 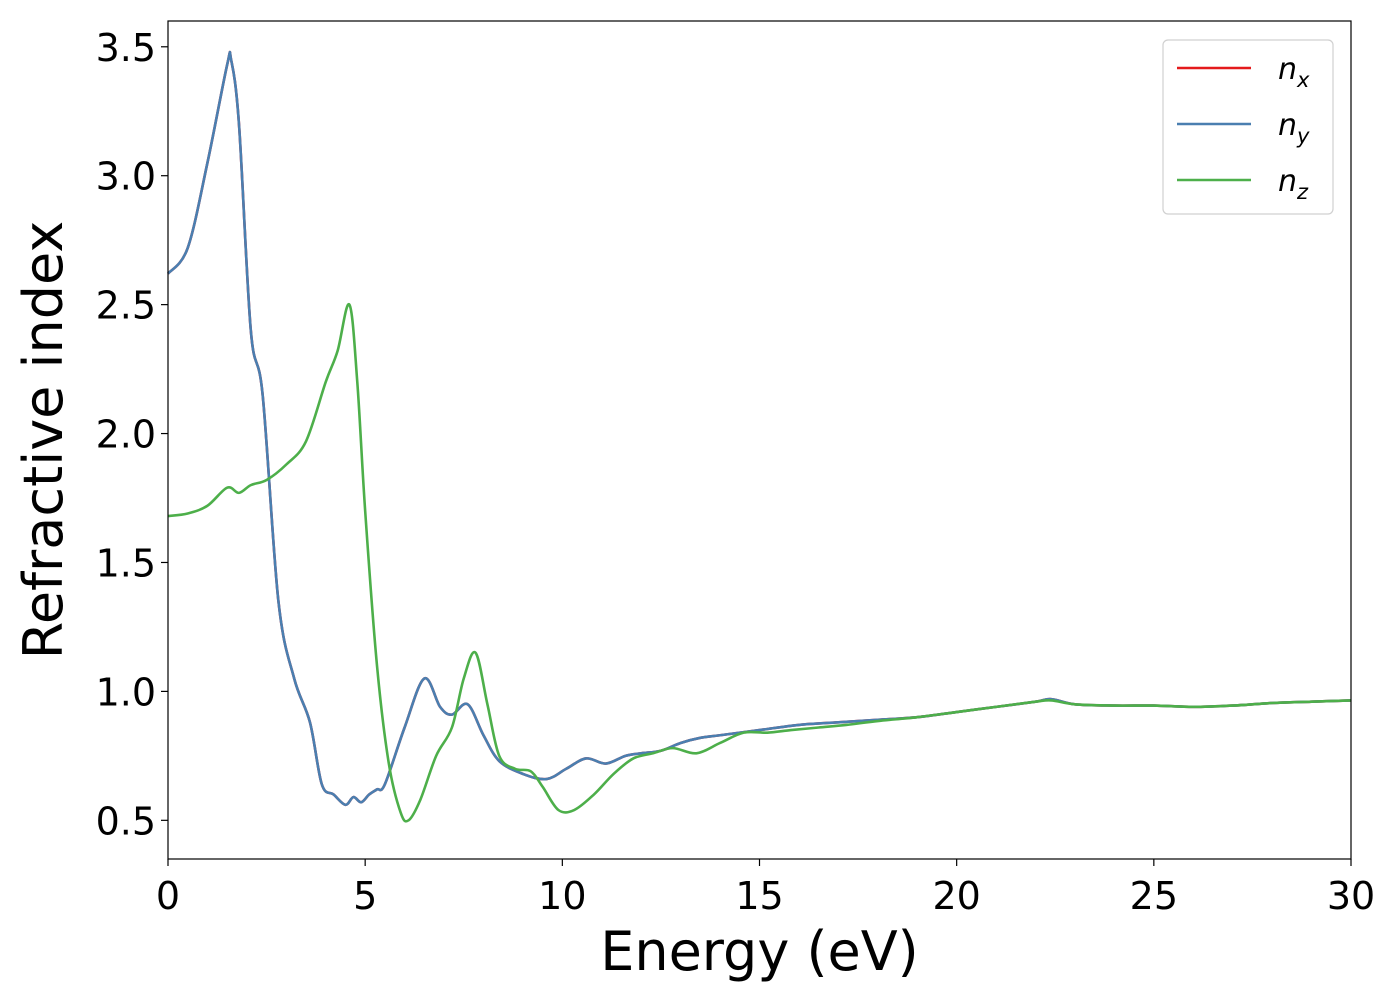 I want to click on x-tick-label: 20, so click(x=956, y=896).